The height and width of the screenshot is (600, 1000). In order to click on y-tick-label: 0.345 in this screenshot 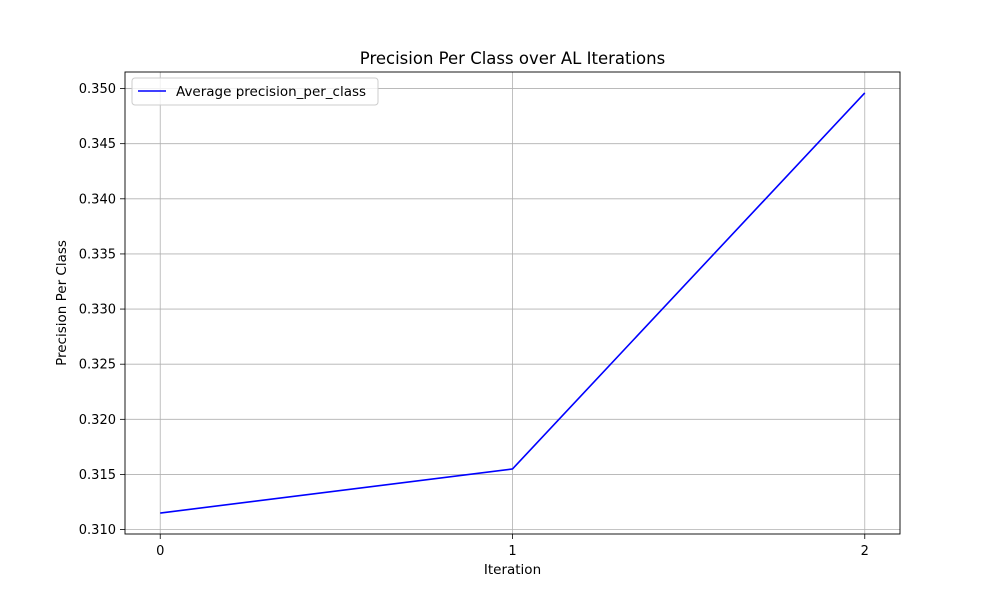, I will do `click(97, 144)`.